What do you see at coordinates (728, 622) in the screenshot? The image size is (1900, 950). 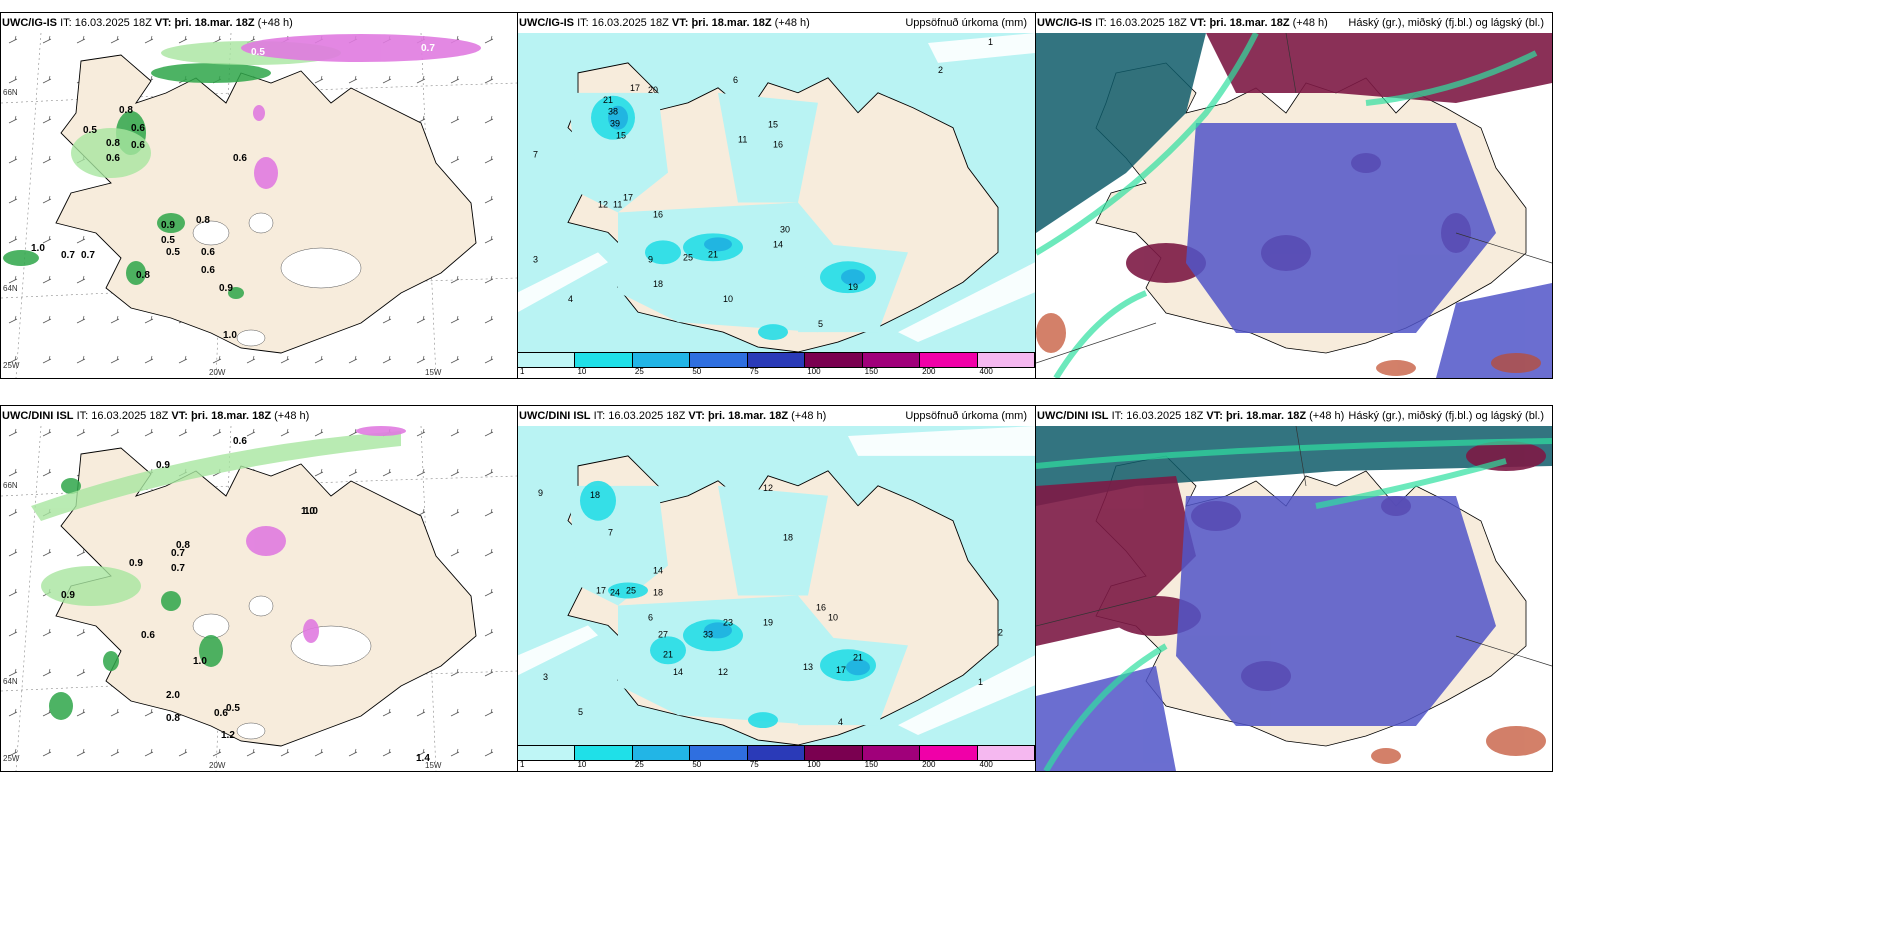 I see `precip-label: 23` at bounding box center [728, 622].